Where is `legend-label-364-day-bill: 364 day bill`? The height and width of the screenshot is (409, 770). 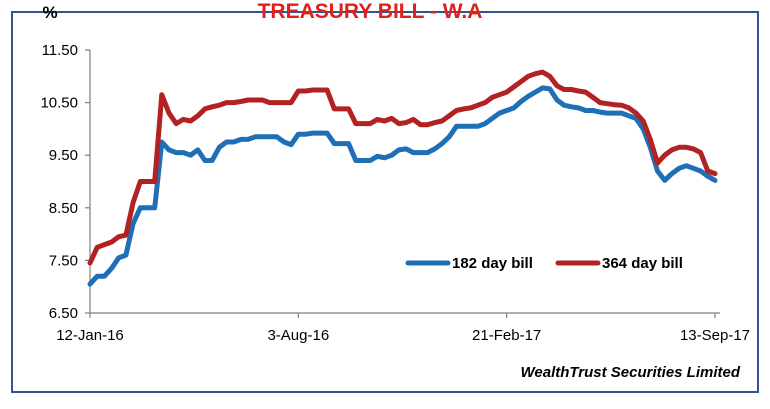 legend-label-364-day-bill: 364 day bill is located at coordinates (642, 263).